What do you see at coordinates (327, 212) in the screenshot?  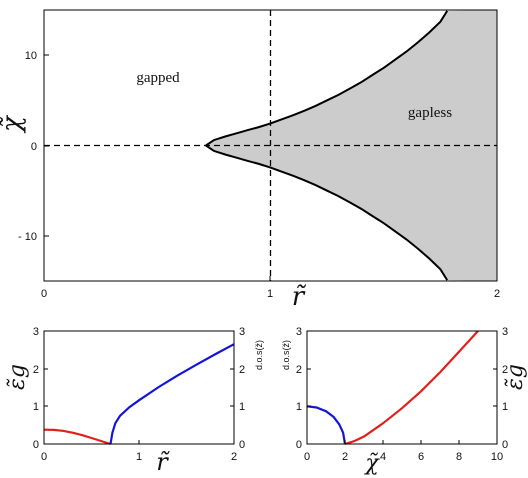 I see `boundary-lower-curve` at bounding box center [327, 212].